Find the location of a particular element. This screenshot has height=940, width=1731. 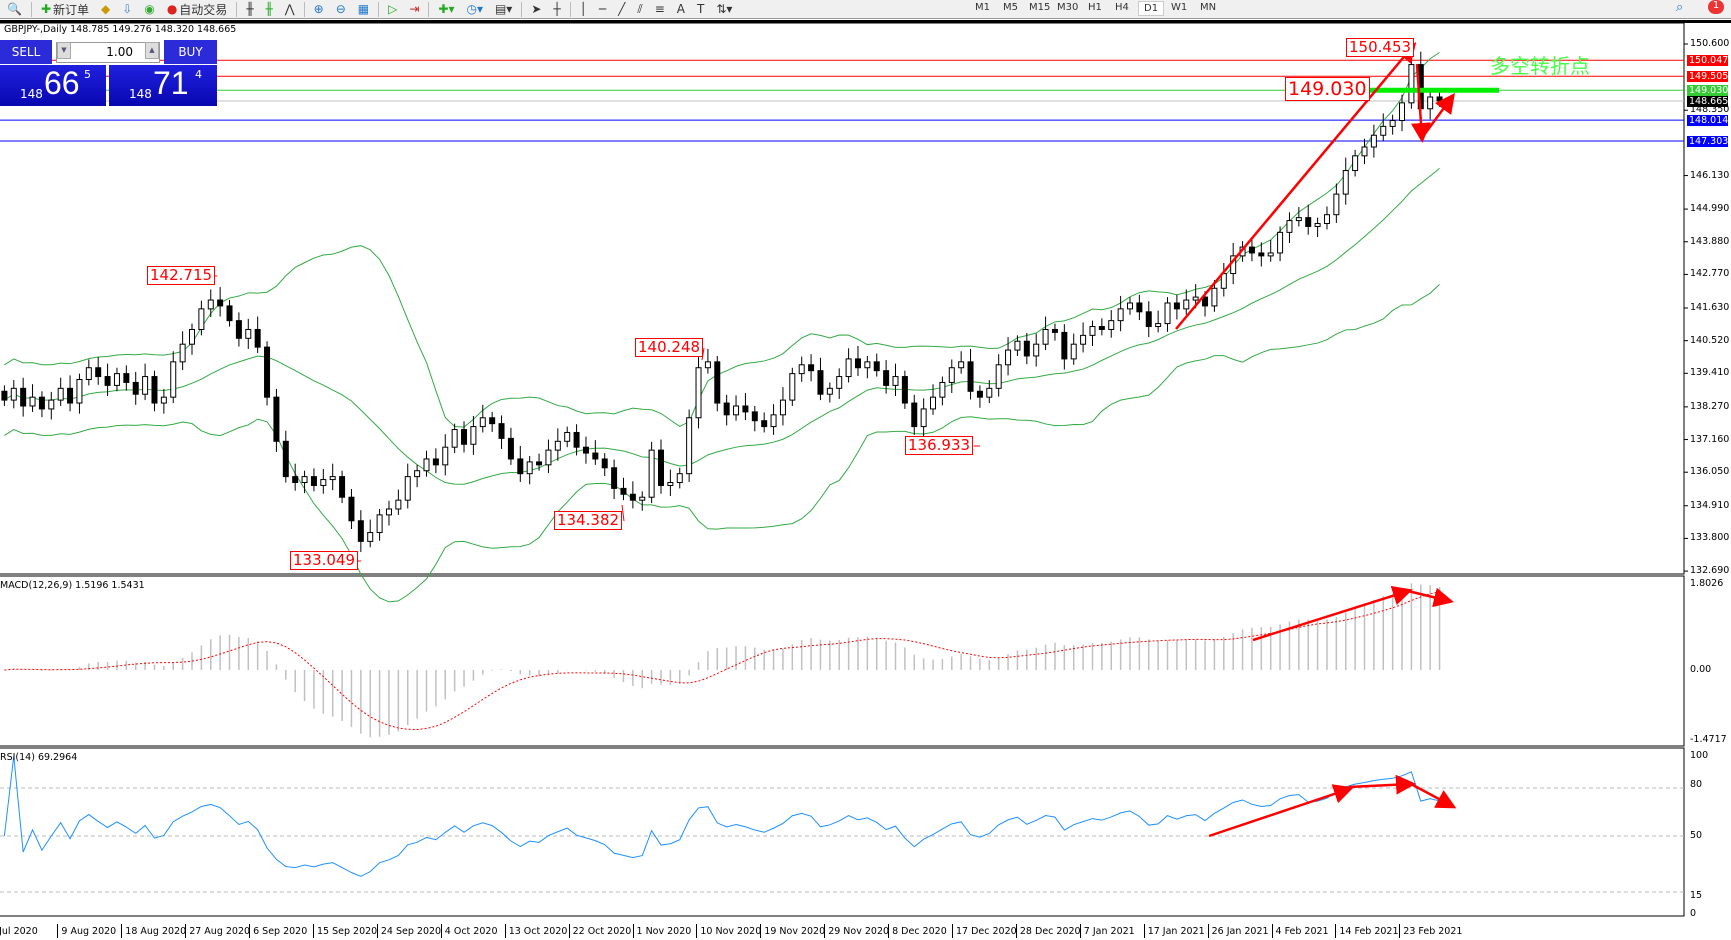

signals-icon: ◉ is located at coordinates (149, 9).